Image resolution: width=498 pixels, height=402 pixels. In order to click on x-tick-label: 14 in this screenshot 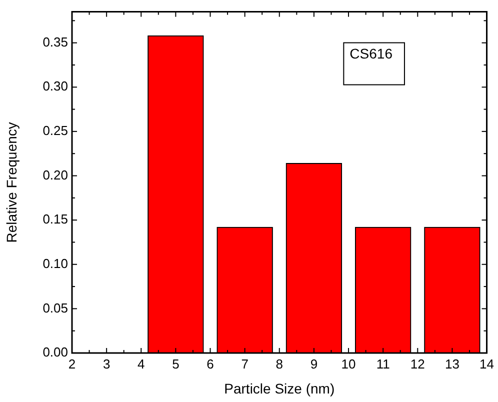, I will do `click(487, 364)`.